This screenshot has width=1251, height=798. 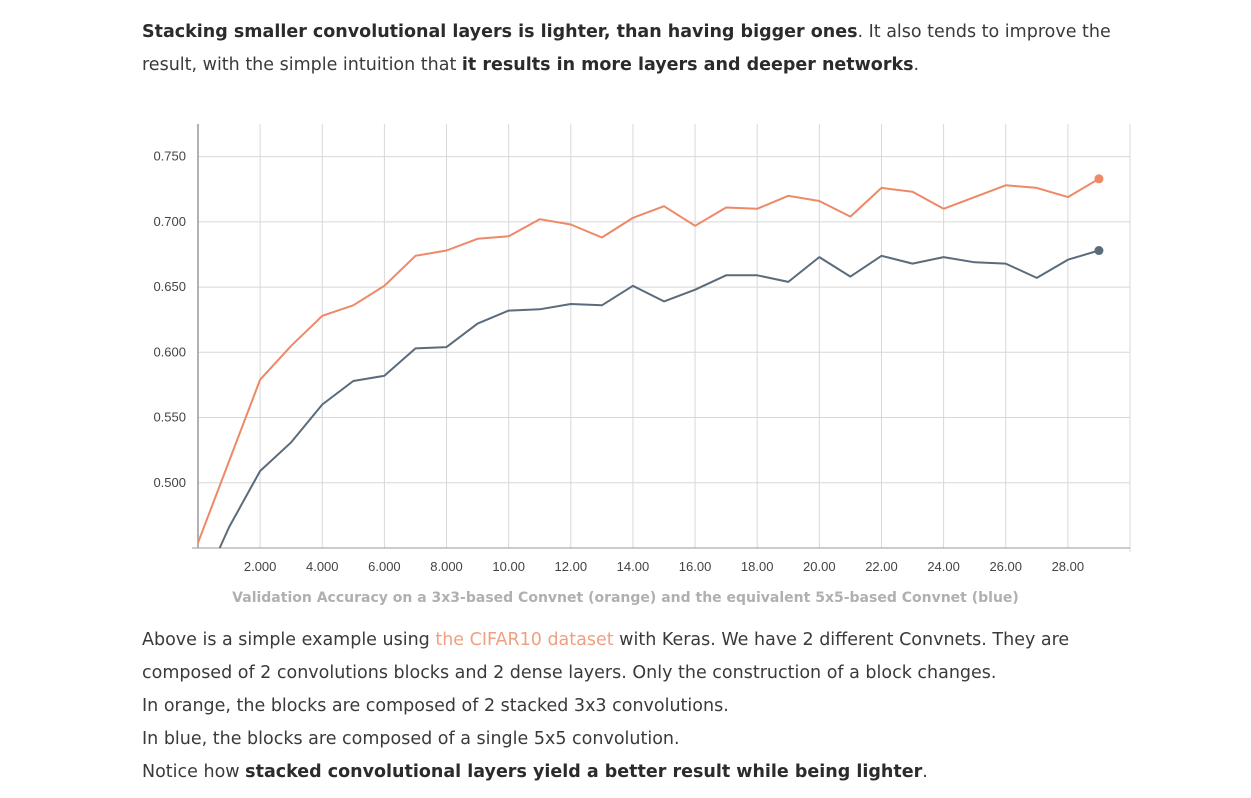 I want to click on x-tick-label: 14.00, so click(x=633, y=566).